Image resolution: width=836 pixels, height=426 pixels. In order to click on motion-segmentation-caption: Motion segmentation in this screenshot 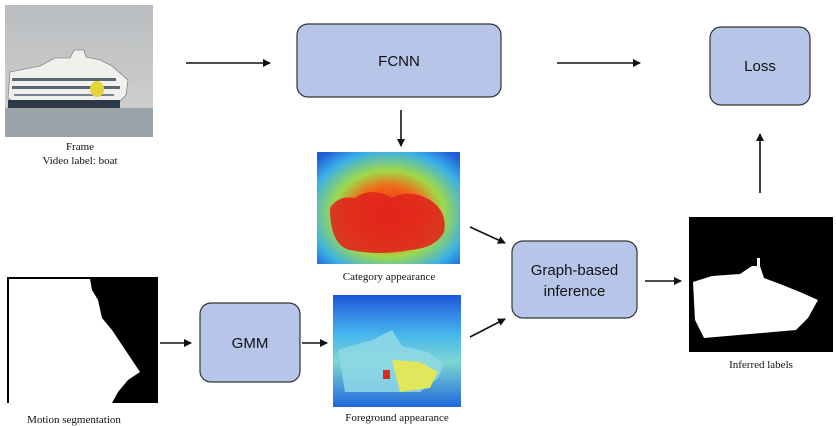, I will do `click(74, 420)`.